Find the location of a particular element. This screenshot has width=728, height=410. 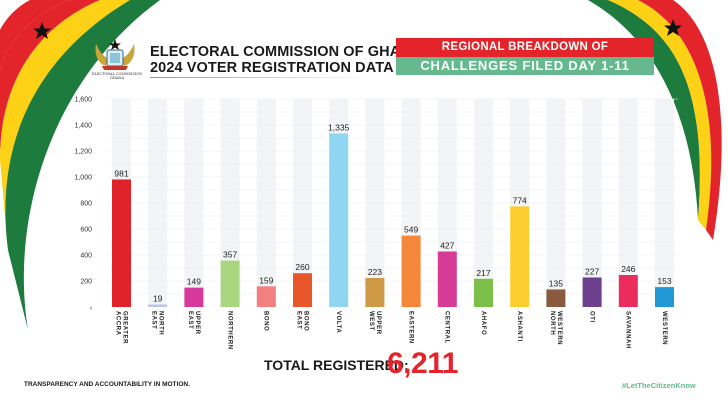

subtitle-badge-green: CHALLENGES FILED DAY 1-11 is located at coordinates (525, 66).